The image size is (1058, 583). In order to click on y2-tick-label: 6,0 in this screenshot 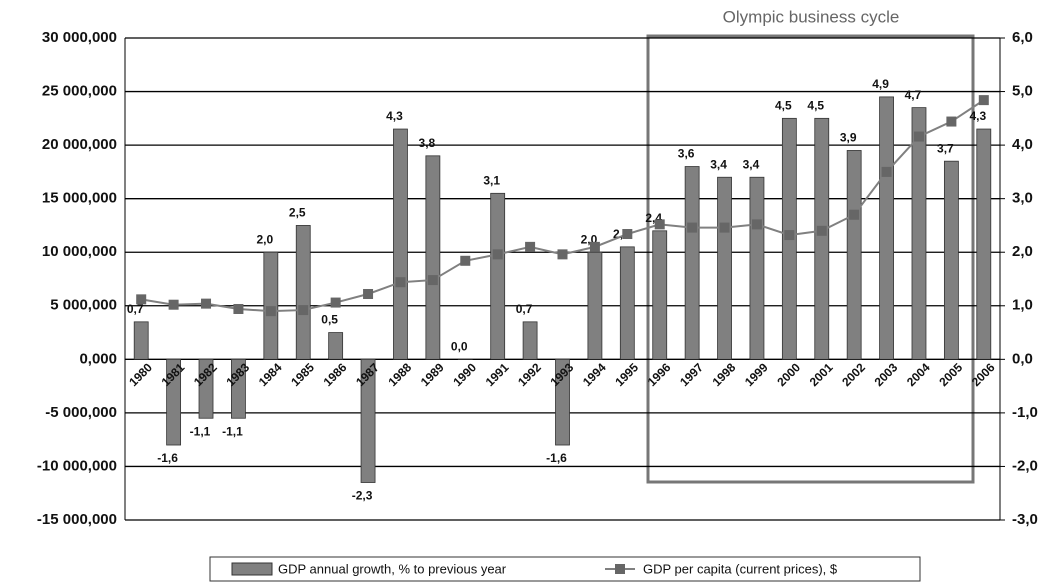, I will do `click(1022, 37)`.